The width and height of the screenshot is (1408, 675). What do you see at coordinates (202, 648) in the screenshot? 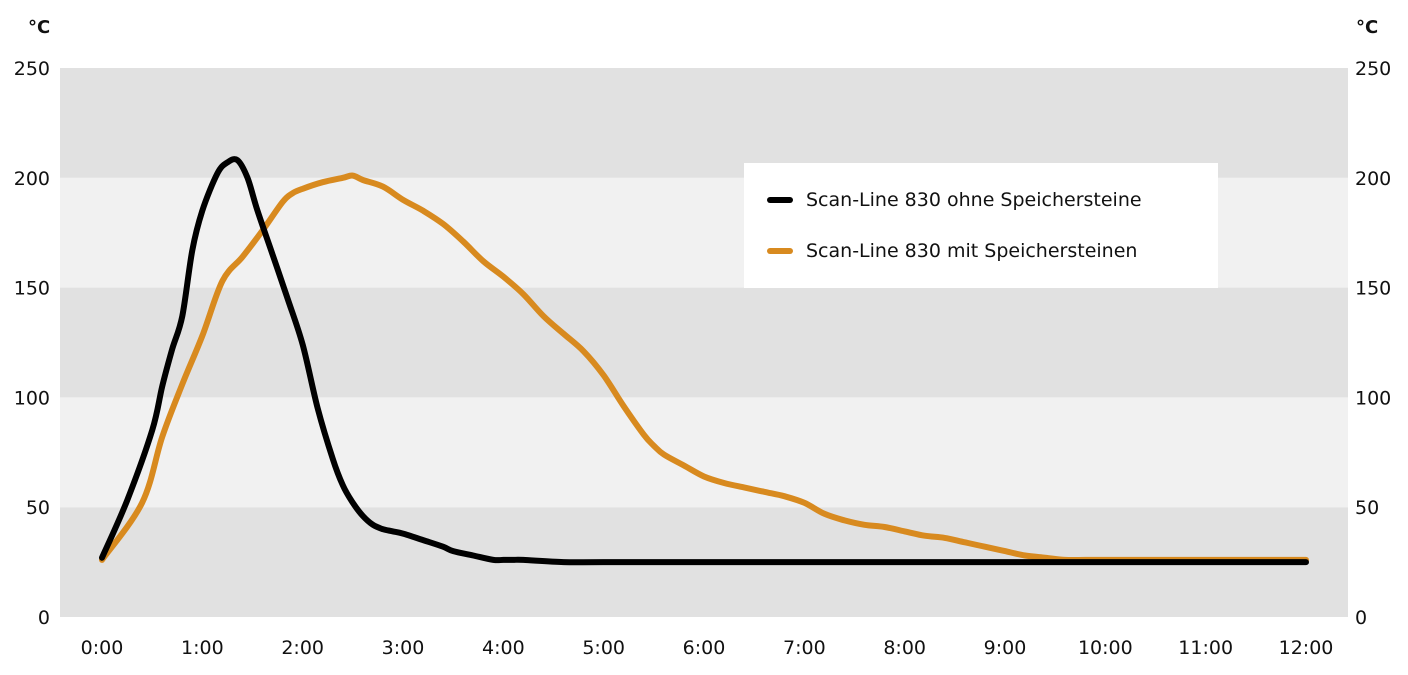
I see `x-tick-1: 1:00` at bounding box center [202, 648].